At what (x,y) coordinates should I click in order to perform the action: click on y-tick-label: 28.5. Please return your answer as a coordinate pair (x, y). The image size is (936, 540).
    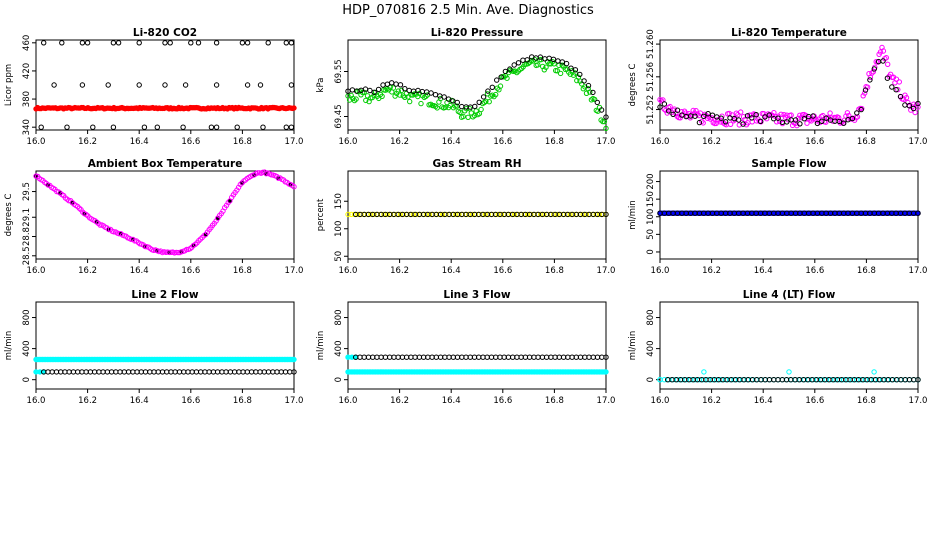
    Looking at the image, I should click on (27, 255).